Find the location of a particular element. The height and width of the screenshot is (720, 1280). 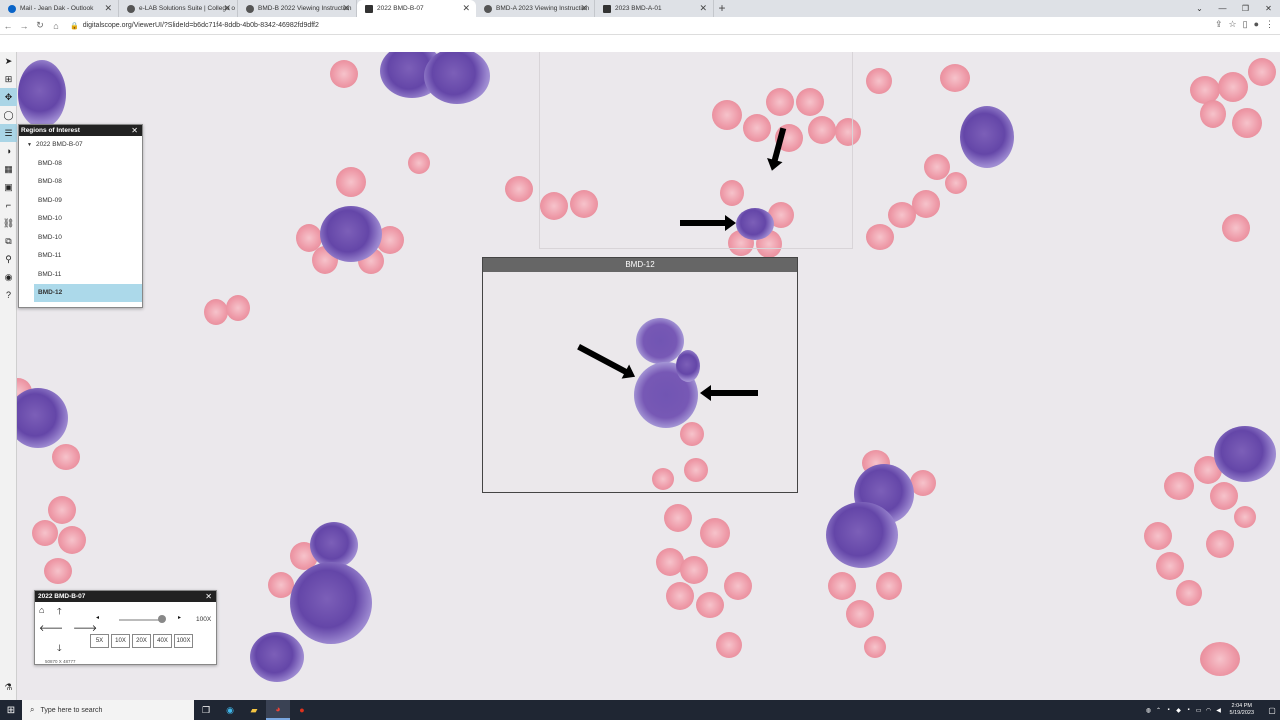

tab-outlook: Mail - Jean Dak - Outlook ✕ is located at coordinates (59, 8).